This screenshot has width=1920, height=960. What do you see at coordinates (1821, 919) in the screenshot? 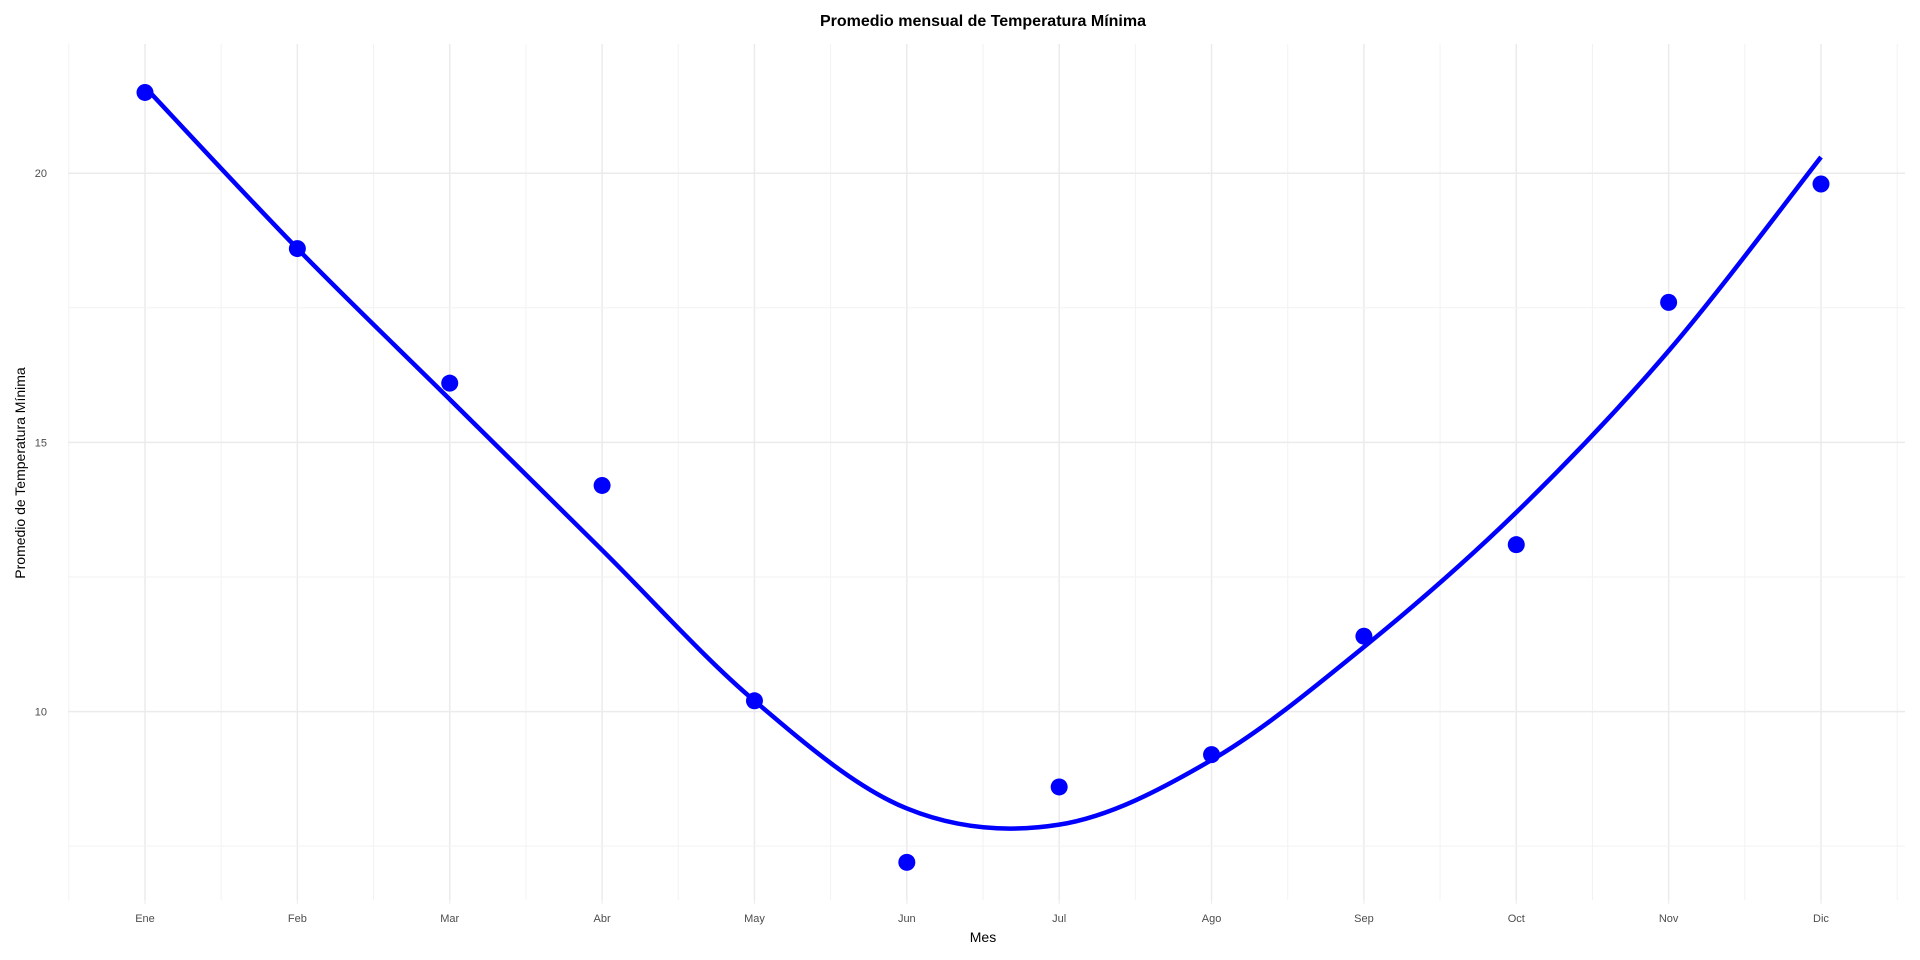
I see `x-tick-label: Dic` at bounding box center [1821, 919].